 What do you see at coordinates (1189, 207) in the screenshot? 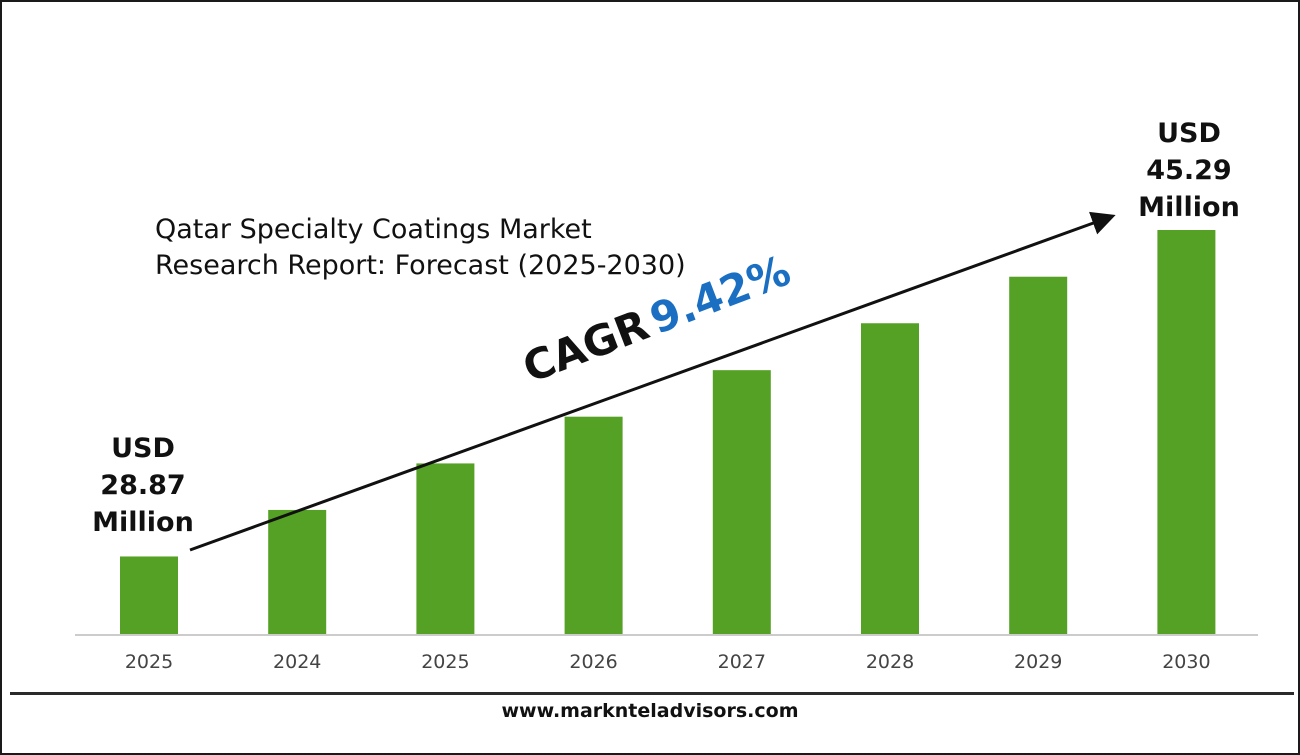
I see `end-callout-unit: Million` at bounding box center [1189, 207].